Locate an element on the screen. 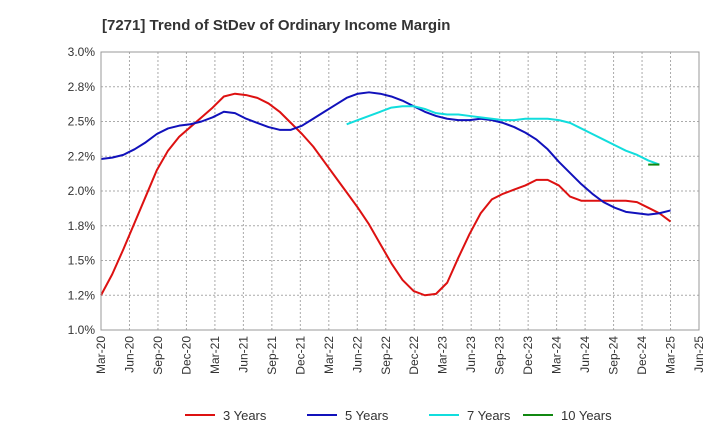 The width and height of the screenshot is (720, 440). x-tick-label: Jun-25 is located at coordinates (699, 354).